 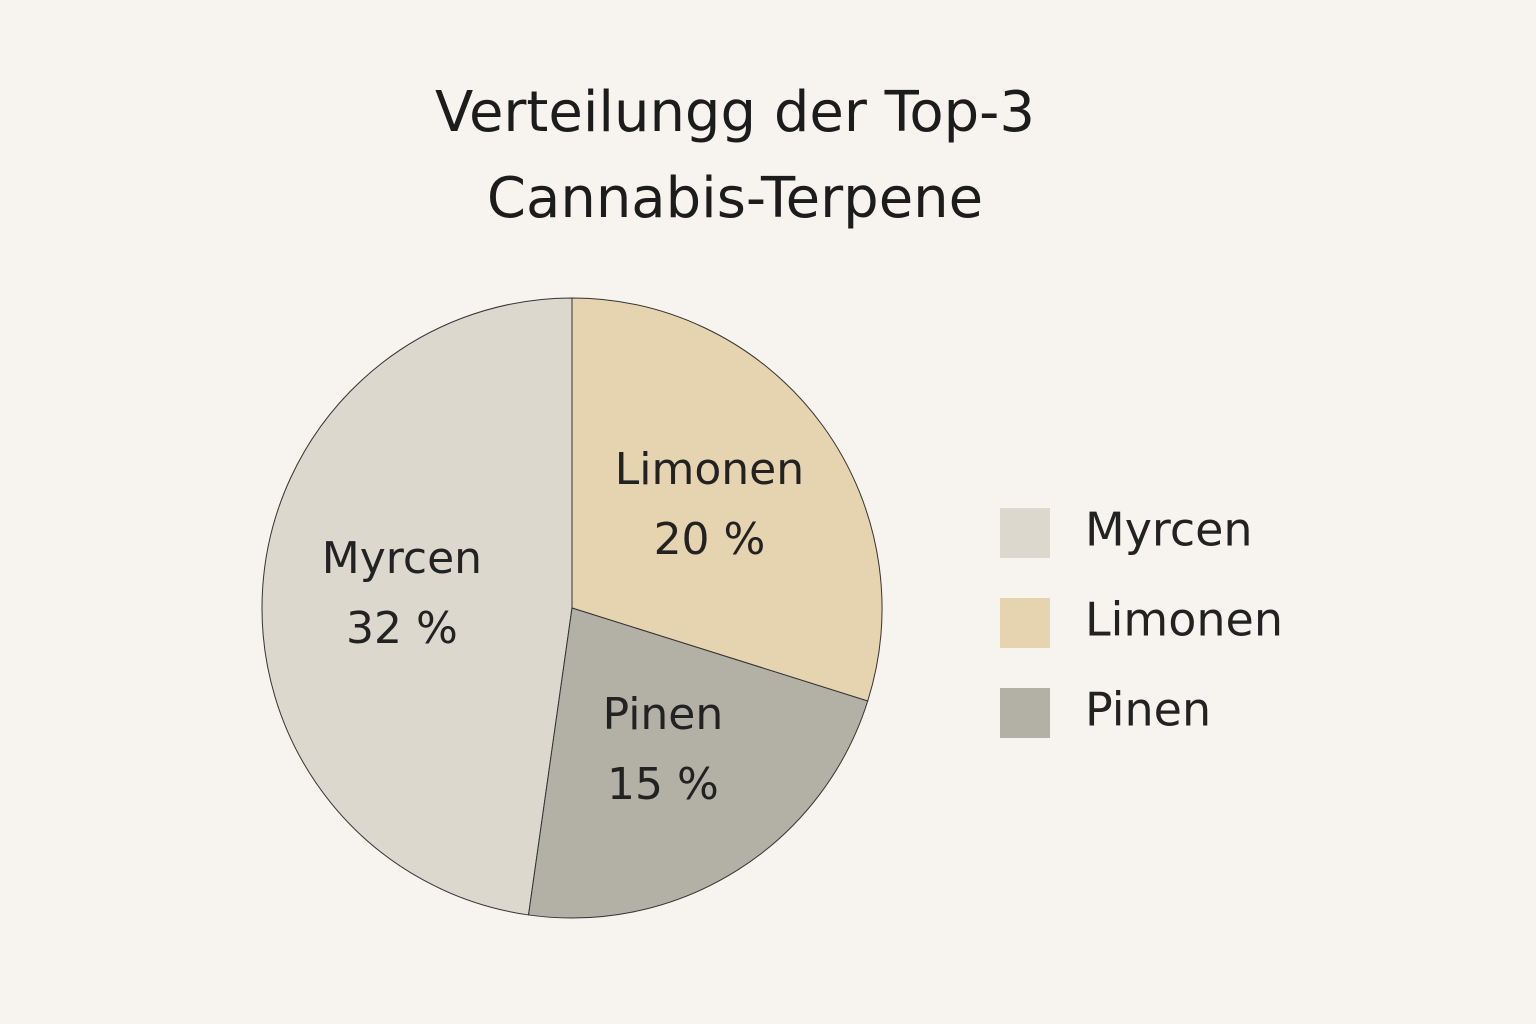 I want to click on slice-value-label: 20 %, so click(x=710, y=539).